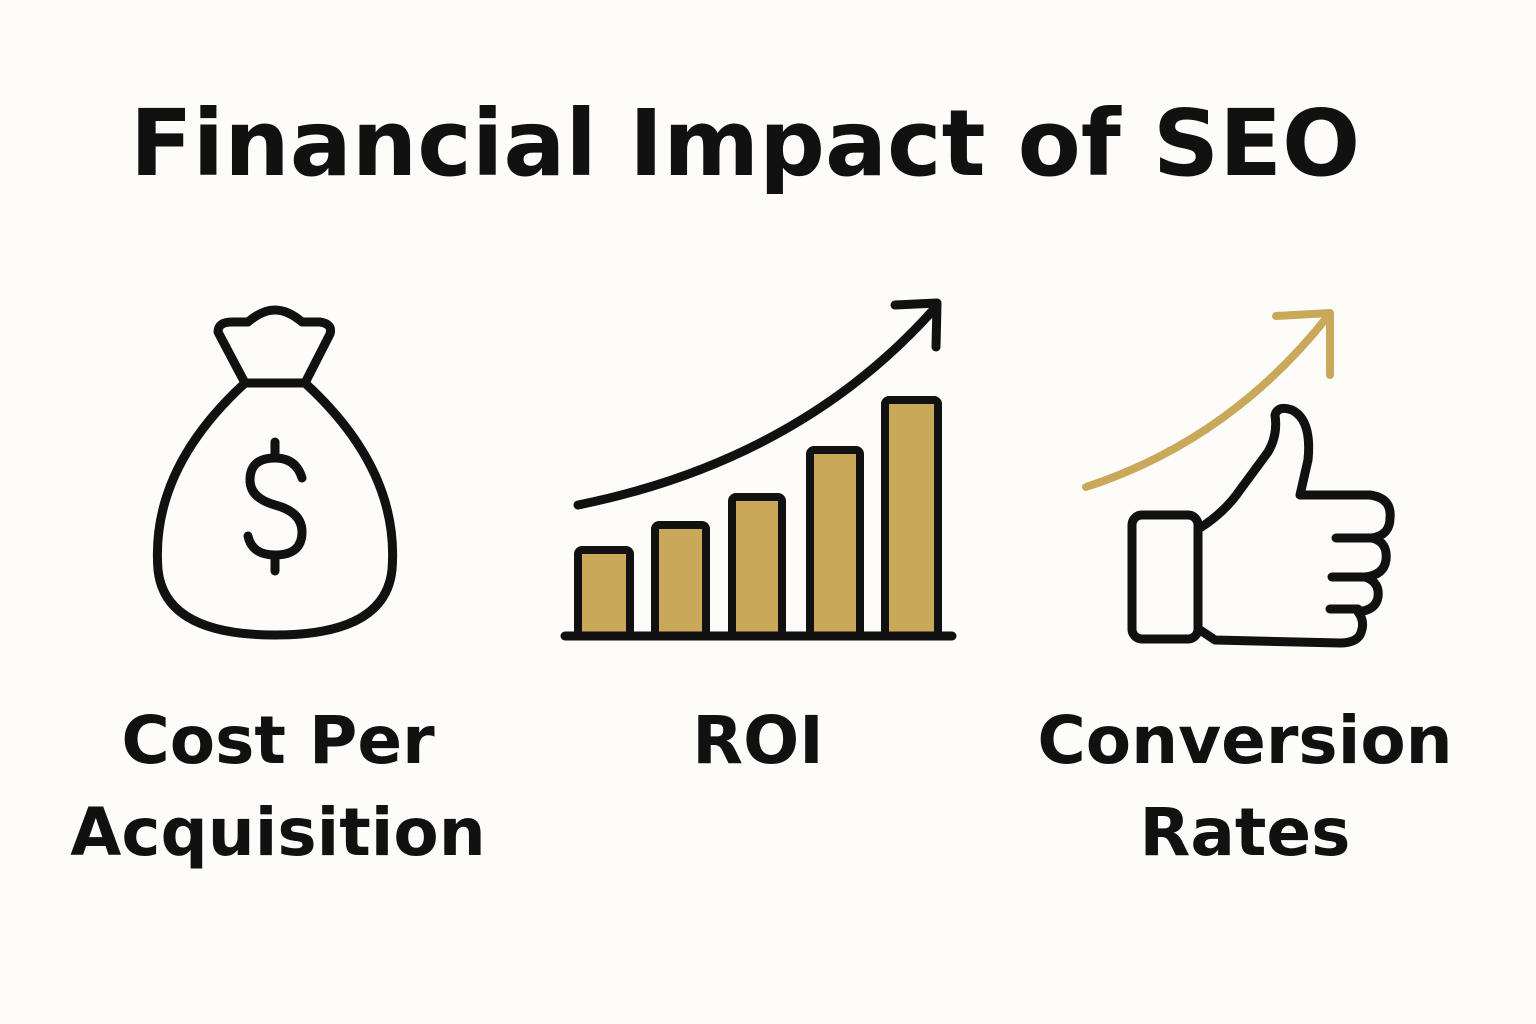 Image resolution: width=1536 pixels, height=1024 pixels. What do you see at coordinates (1245, 832) in the screenshot?
I see `item-label: Rates` at bounding box center [1245, 832].